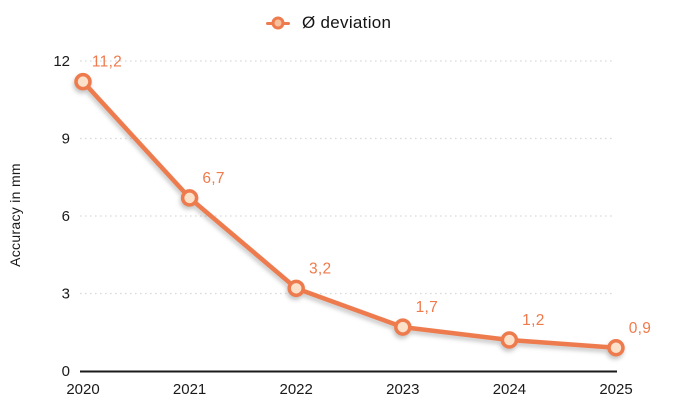 Image resolution: width=694 pixels, height=419 pixels. Describe the element at coordinates (61, 61) in the screenshot. I see `y-tick-label-12: 12` at that location.